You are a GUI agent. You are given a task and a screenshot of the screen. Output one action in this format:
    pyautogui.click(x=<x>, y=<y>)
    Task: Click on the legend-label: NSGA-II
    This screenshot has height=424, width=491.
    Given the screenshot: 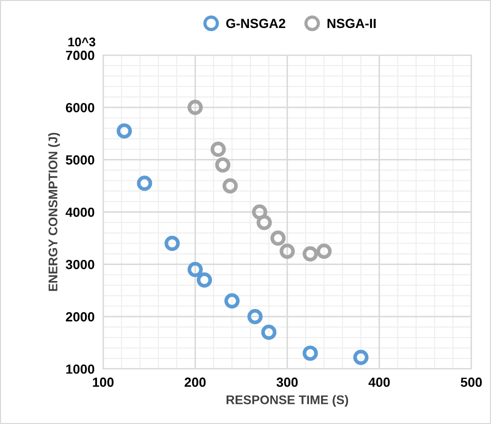 What is the action you would take?
    pyautogui.click(x=352, y=23)
    